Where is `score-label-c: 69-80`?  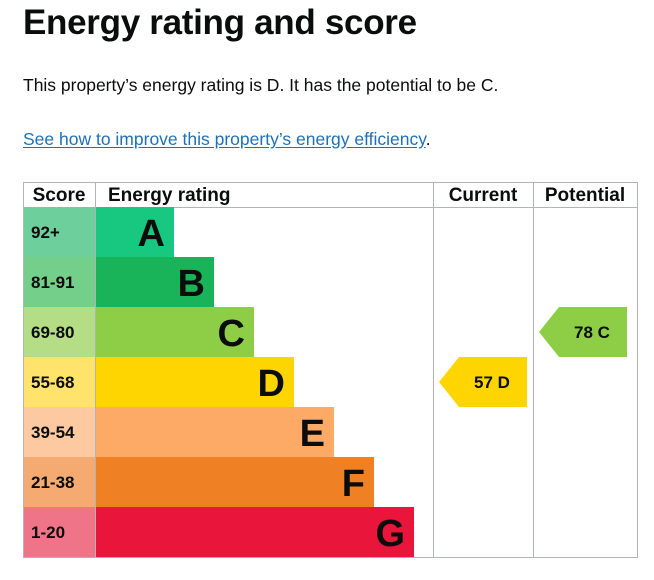
score-label-c: 69-80 is located at coordinates (52, 332).